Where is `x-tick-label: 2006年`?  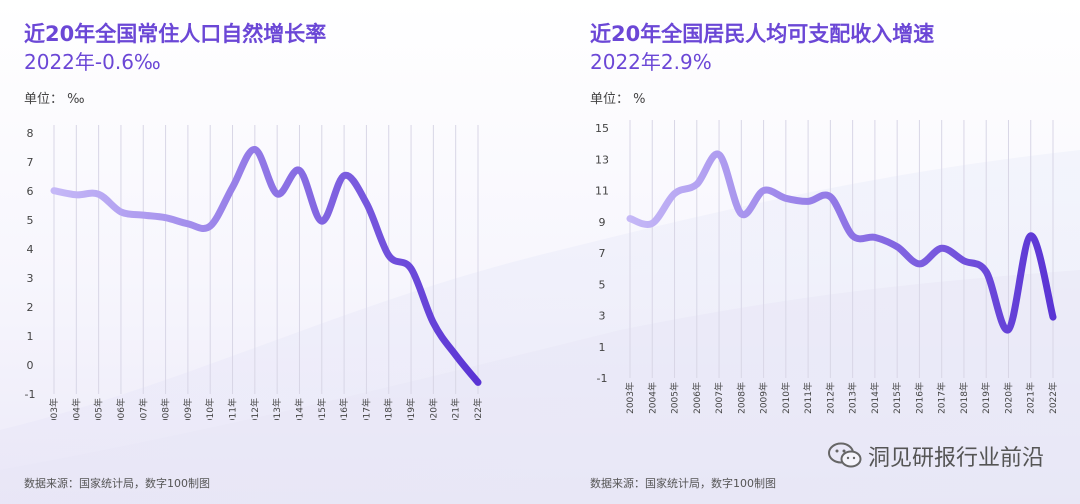 x-tick-label: 2006年 is located at coordinates (121, 409).